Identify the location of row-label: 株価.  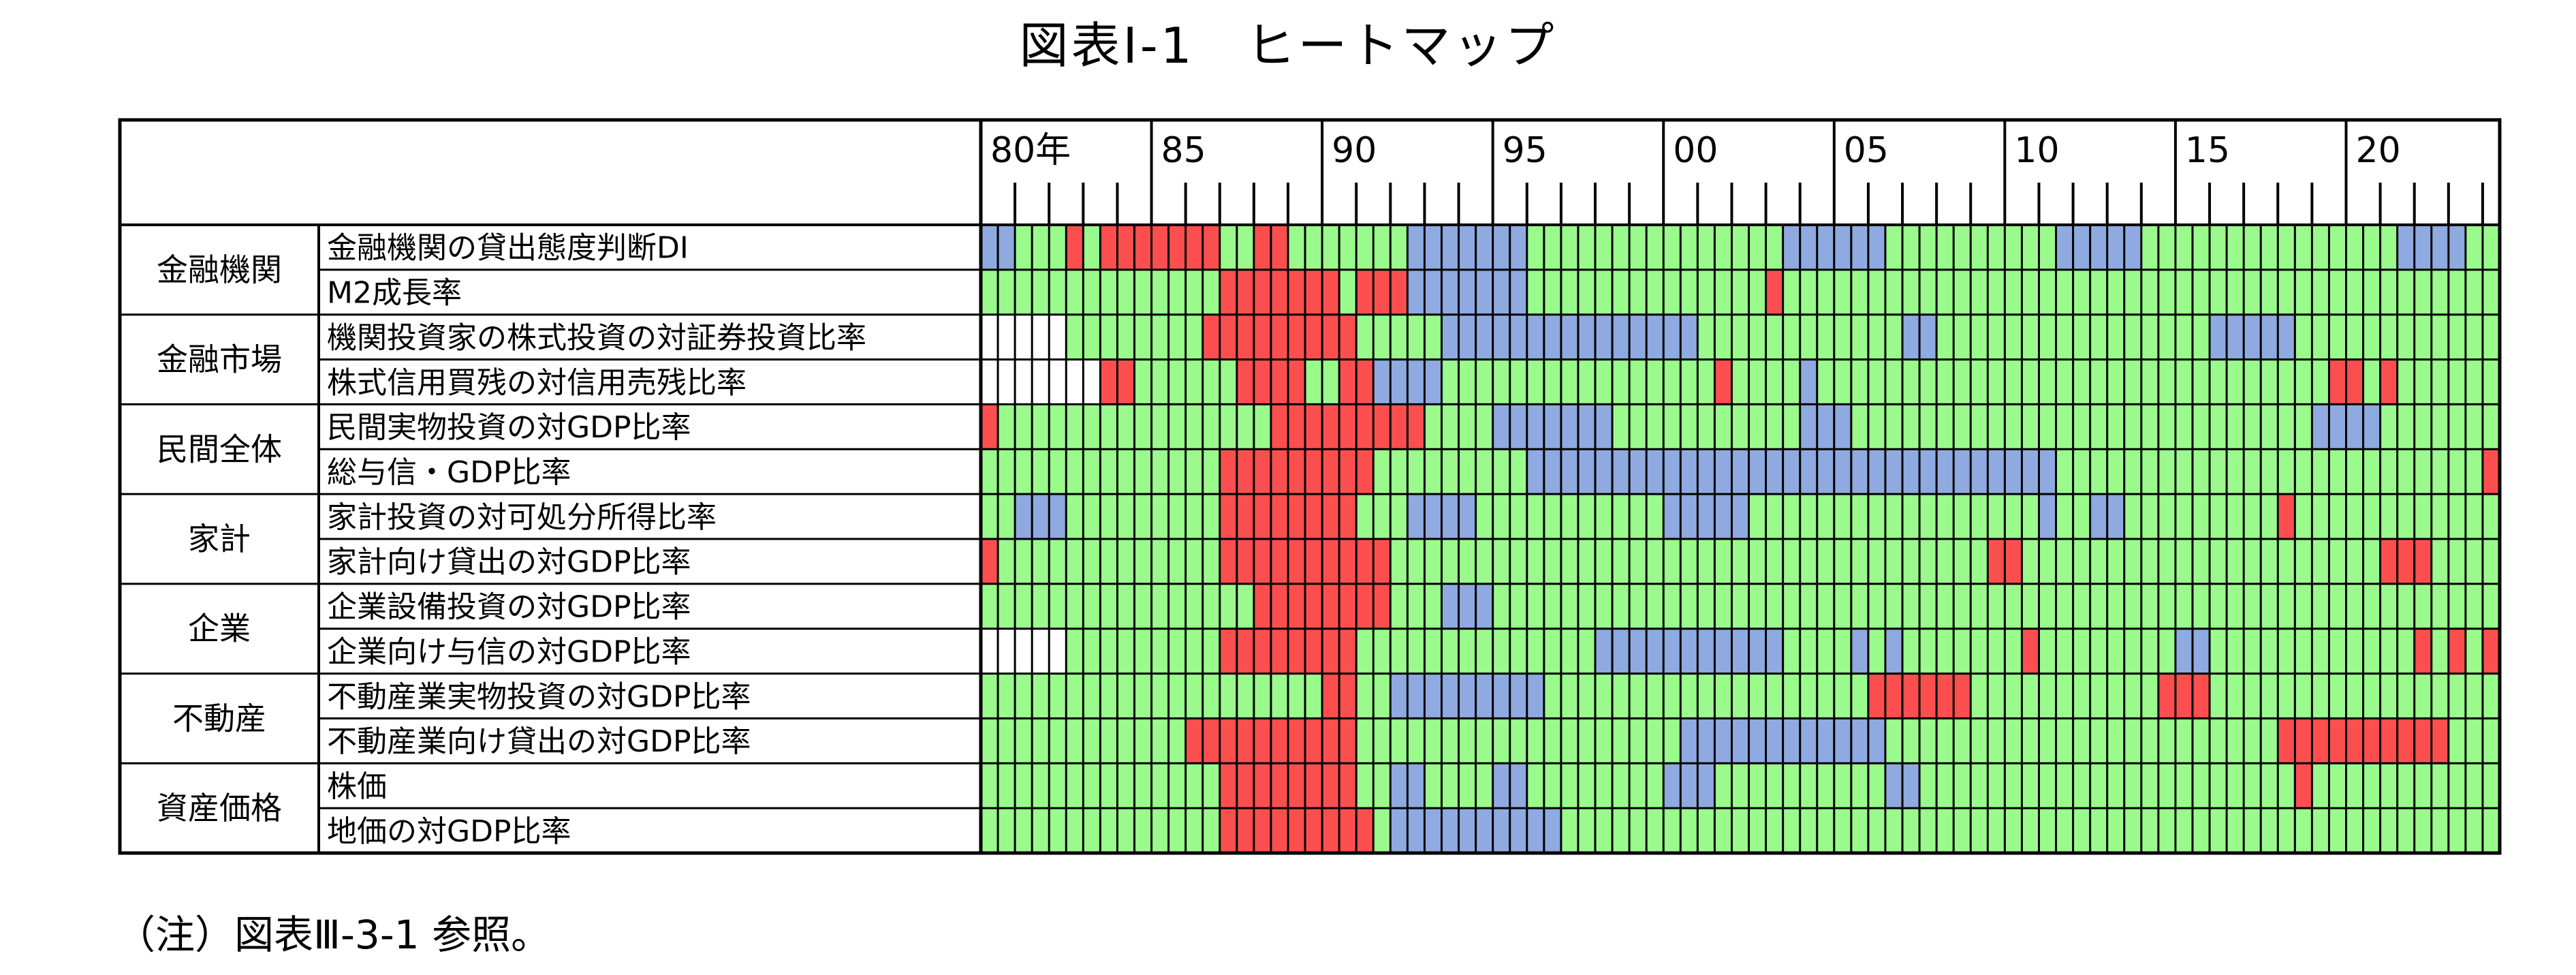
(357, 786).